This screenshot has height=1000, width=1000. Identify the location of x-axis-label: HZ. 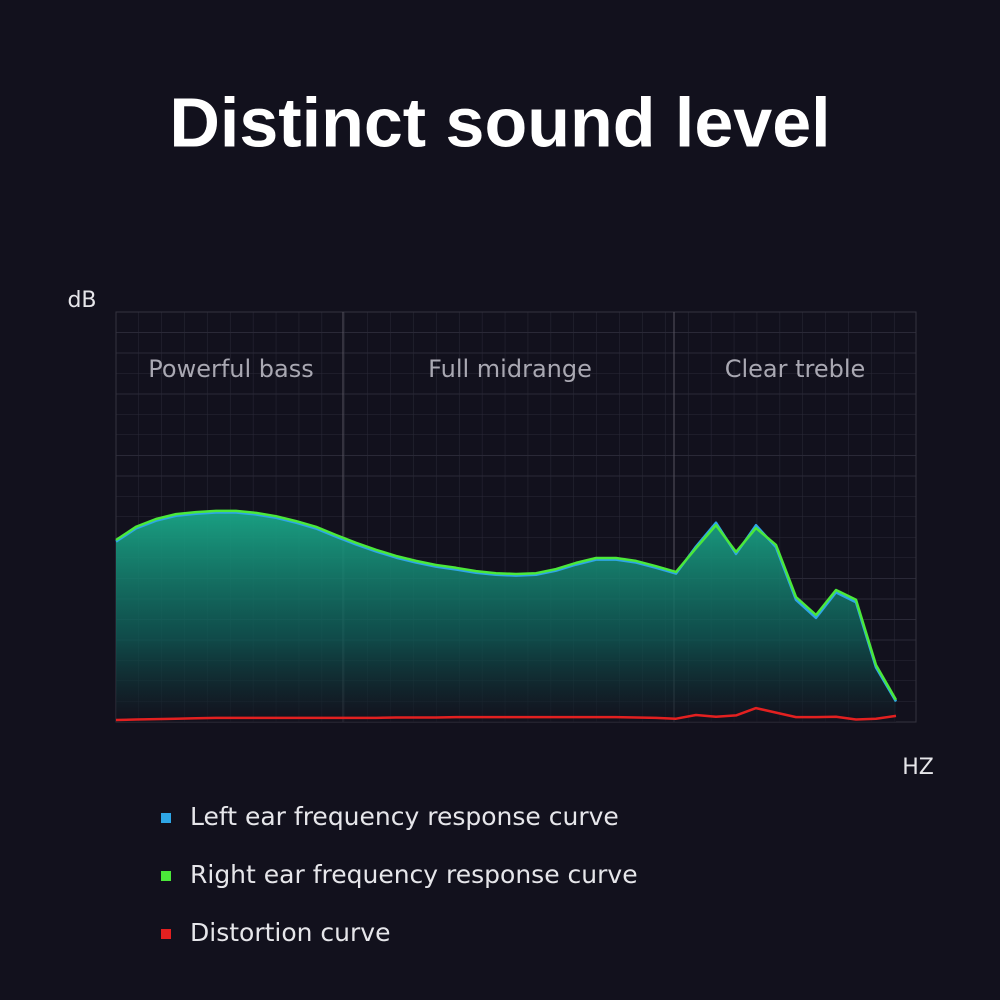
(918, 767).